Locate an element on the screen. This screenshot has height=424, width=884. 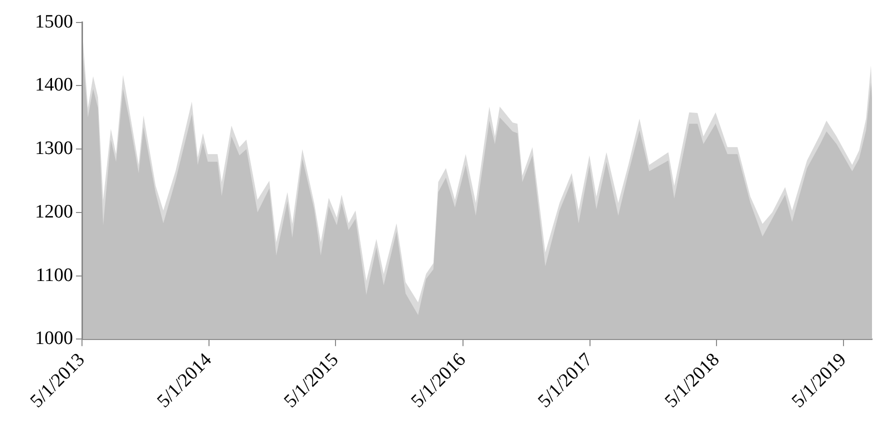
y-tick-label: 1100 is located at coordinates (54, 275).